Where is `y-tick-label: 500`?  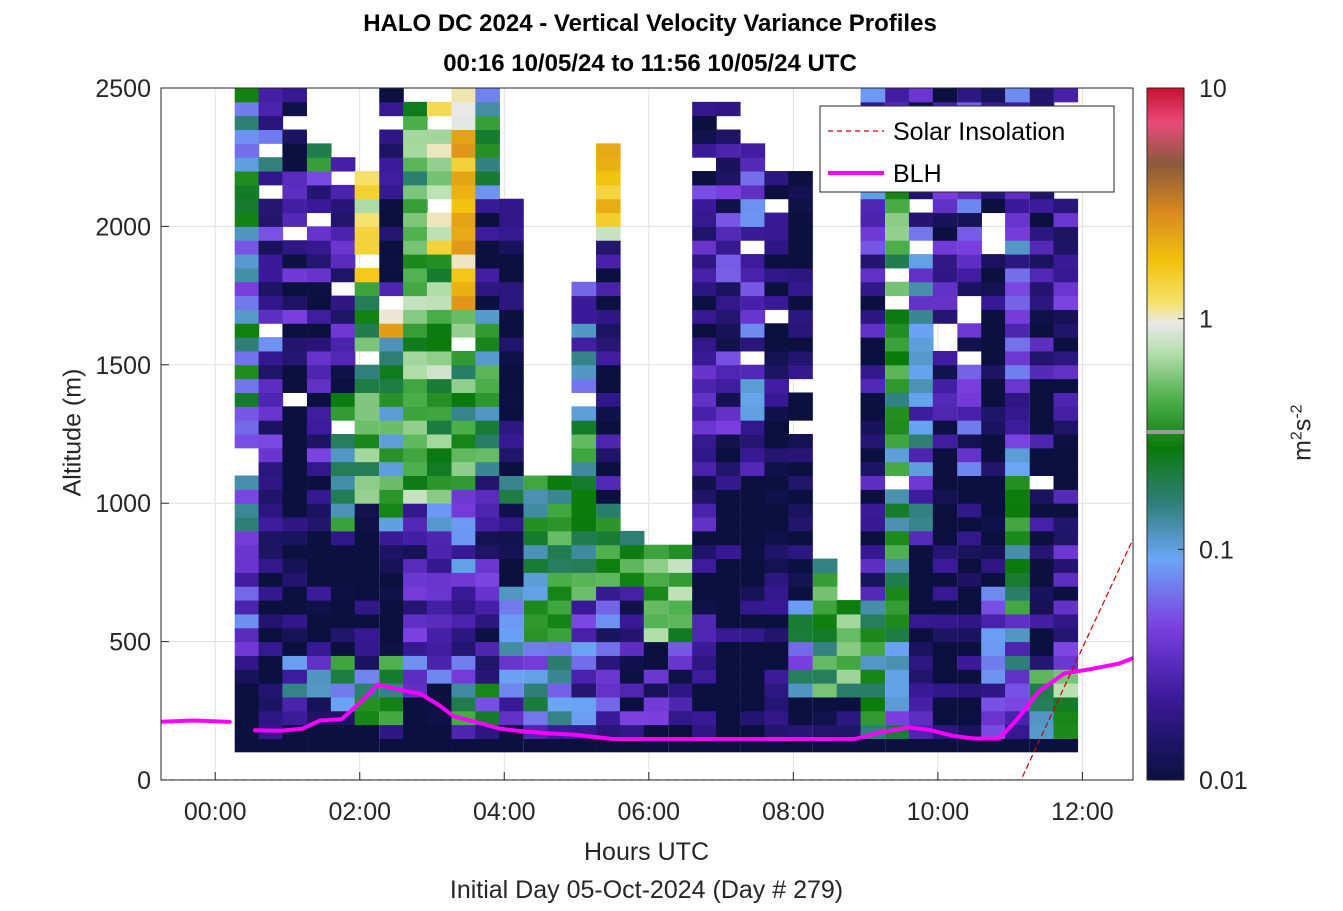 y-tick-label: 500 is located at coordinates (130, 643).